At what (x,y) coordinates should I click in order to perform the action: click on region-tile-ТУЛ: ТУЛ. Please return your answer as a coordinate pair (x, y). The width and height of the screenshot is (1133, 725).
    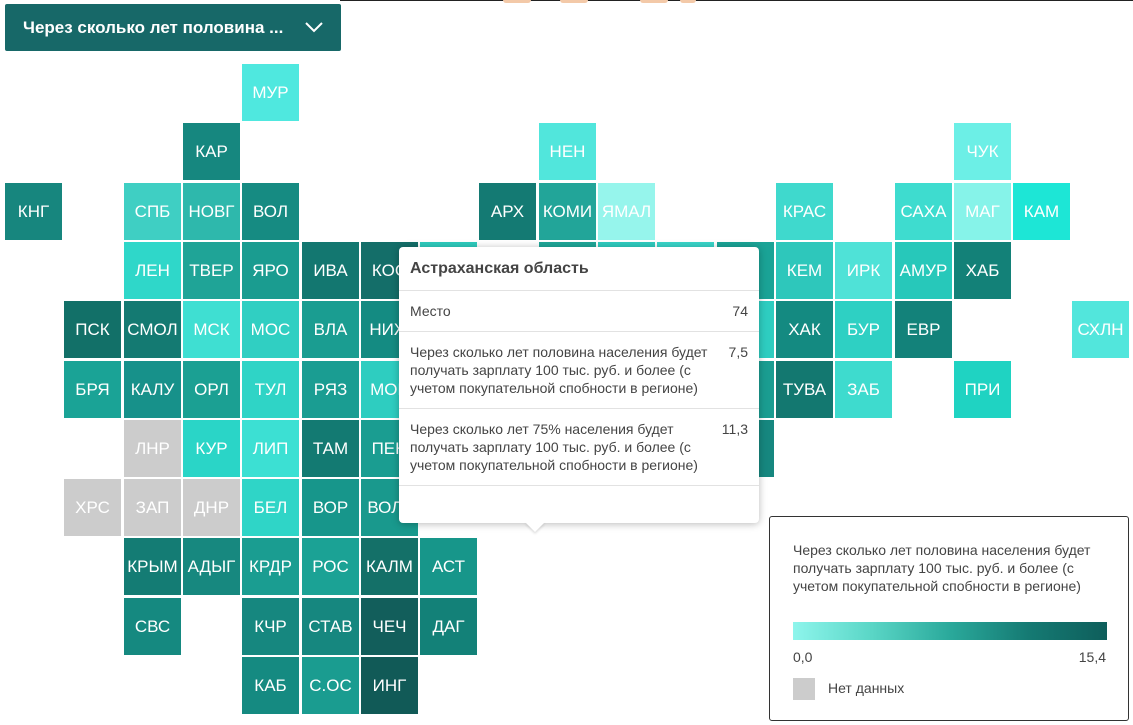
    Looking at the image, I should click on (270, 389).